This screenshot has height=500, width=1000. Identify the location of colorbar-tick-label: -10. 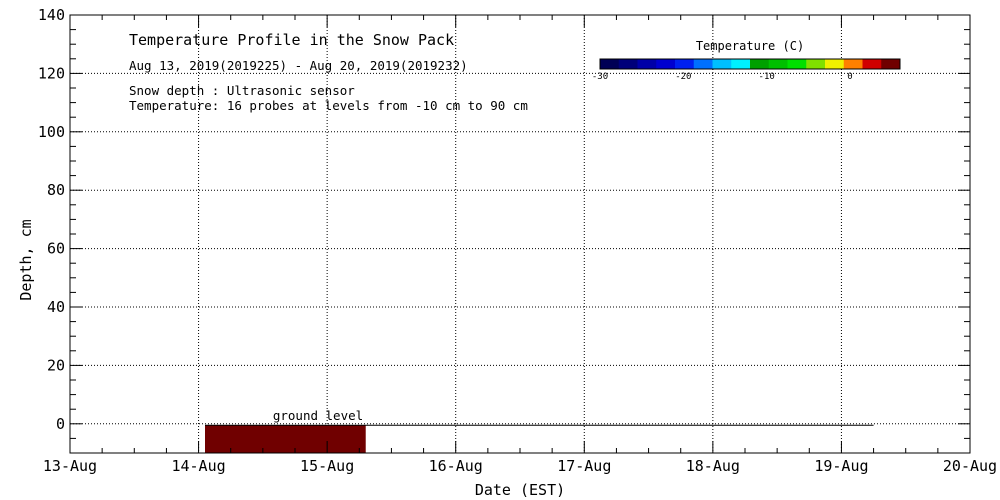
(767, 77).